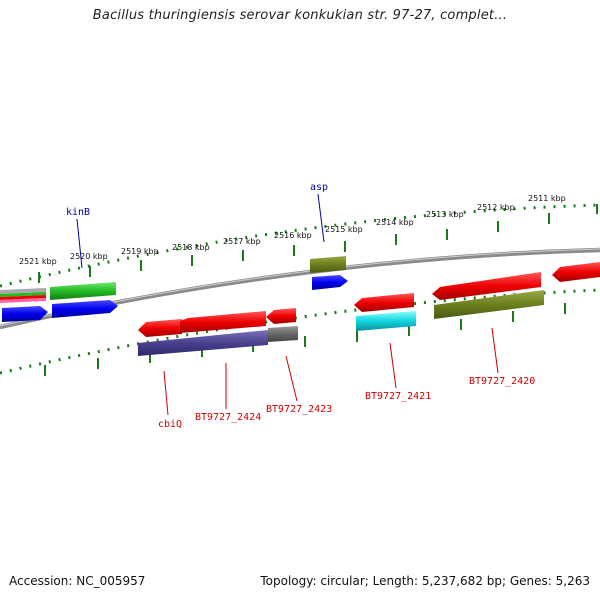 This screenshot has width=600, height=600. Describe the element at coordinates (89, 256) in the screenshot. I see `scale-label-2520: 2520 kbp` at that location.